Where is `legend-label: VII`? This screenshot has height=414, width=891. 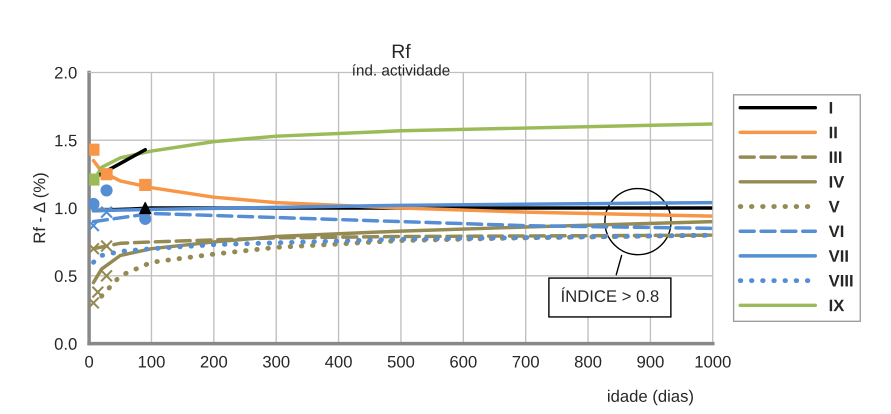 legend-label: VII is located at coordinates (838, 256).